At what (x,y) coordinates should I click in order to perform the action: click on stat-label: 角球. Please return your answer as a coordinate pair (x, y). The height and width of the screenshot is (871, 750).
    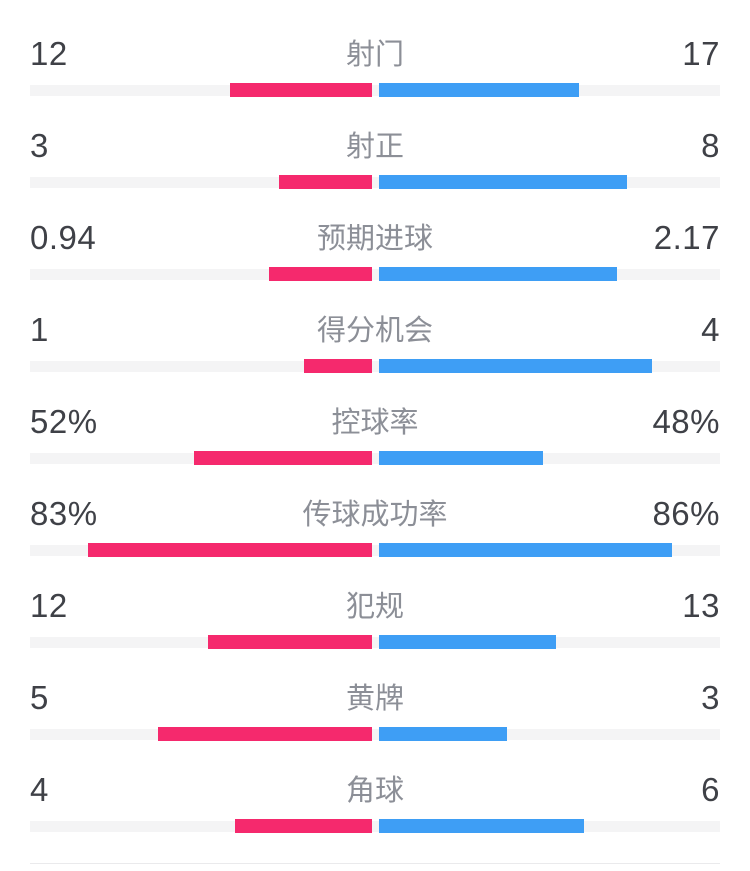
    Looking at the image, I should click on (375, 791).